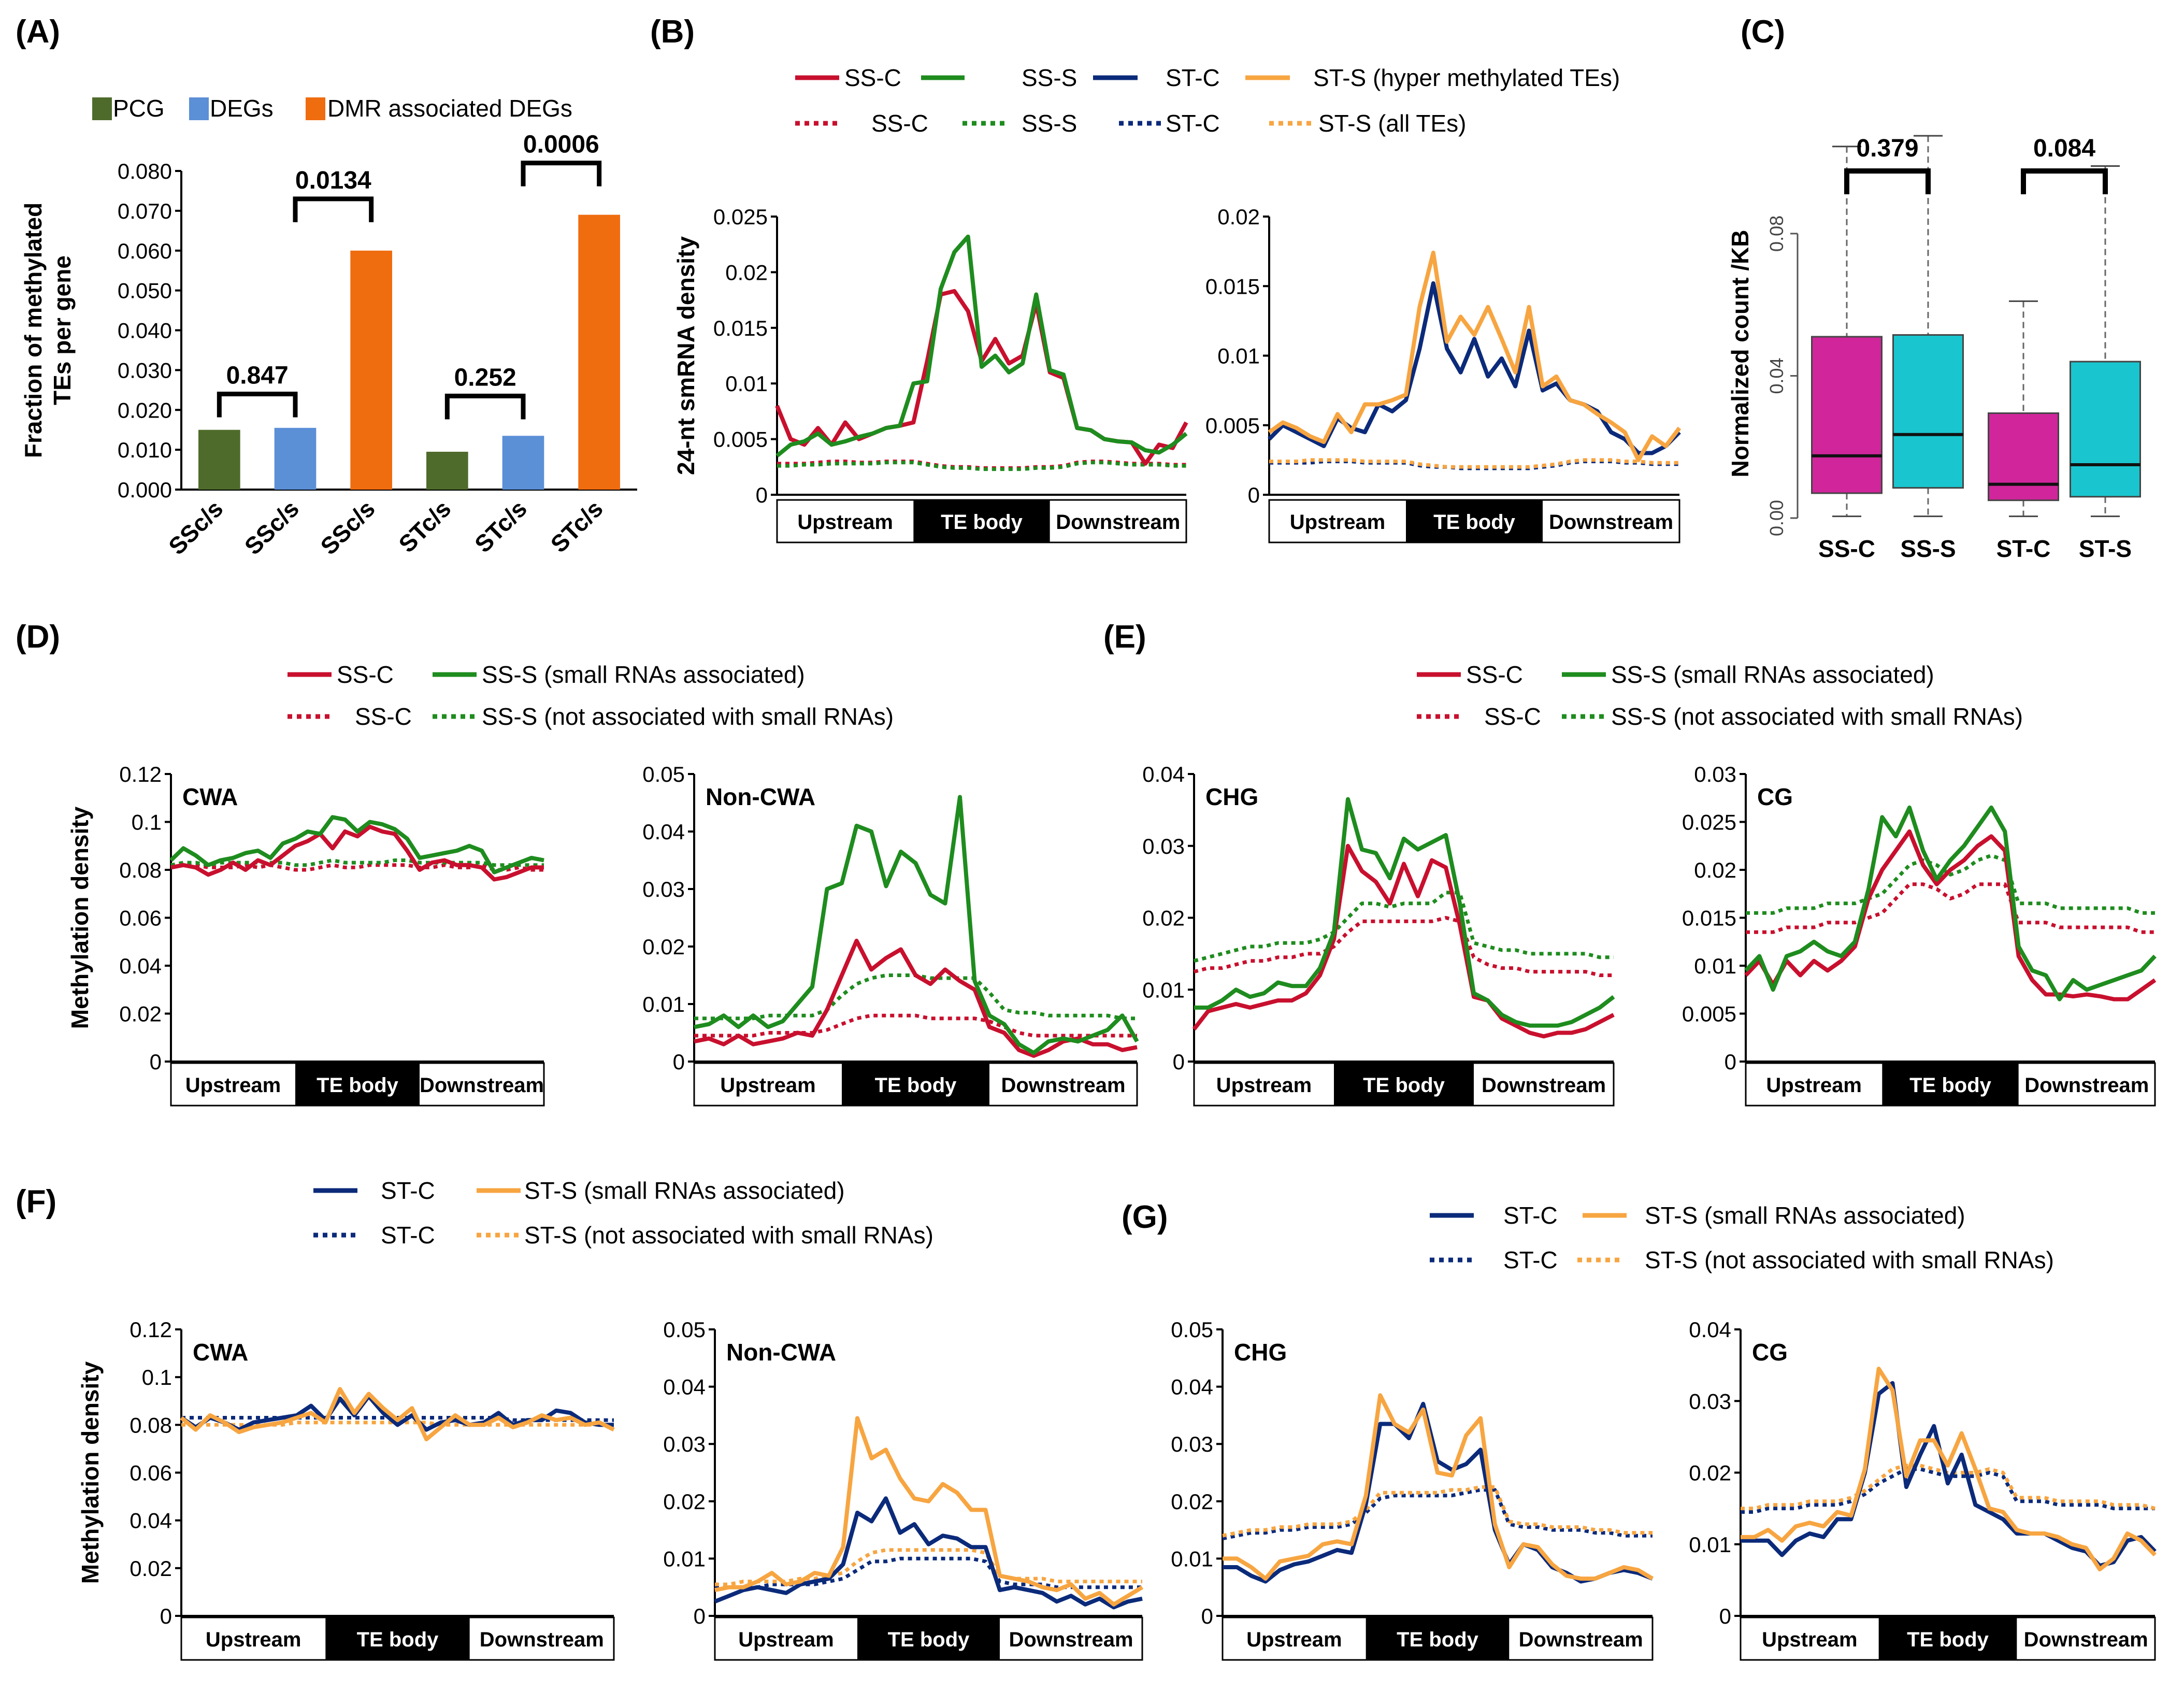 This screenshot has height=1691, width=2184. I want to click on chart-d2-series-ss-s-dotted, so click(915, 997).